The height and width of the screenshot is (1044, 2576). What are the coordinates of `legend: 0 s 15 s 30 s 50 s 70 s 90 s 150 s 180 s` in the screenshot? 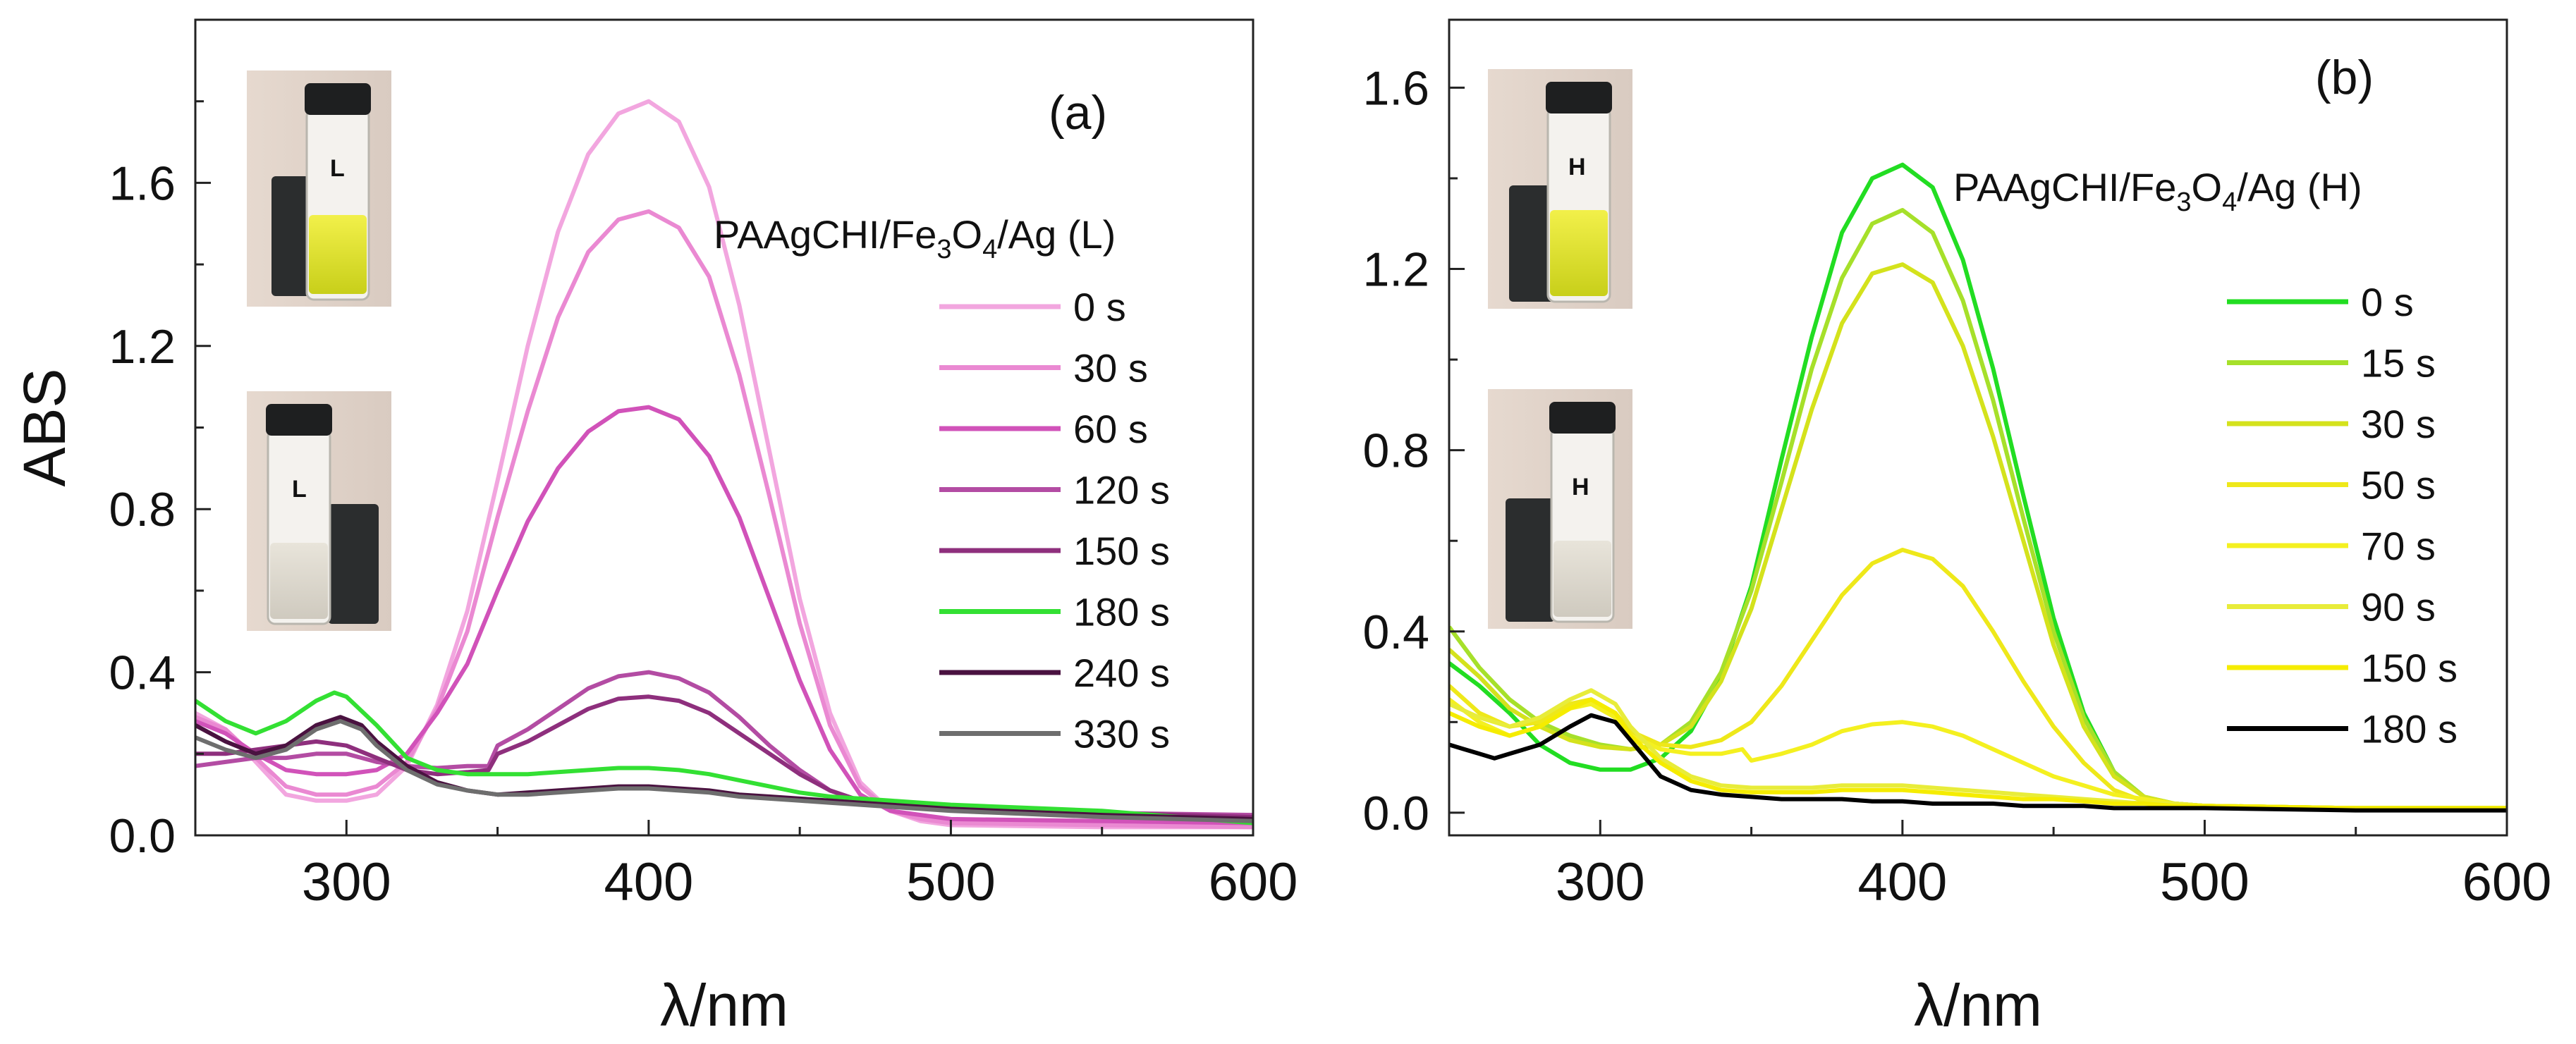 It's located at (2343, 515).